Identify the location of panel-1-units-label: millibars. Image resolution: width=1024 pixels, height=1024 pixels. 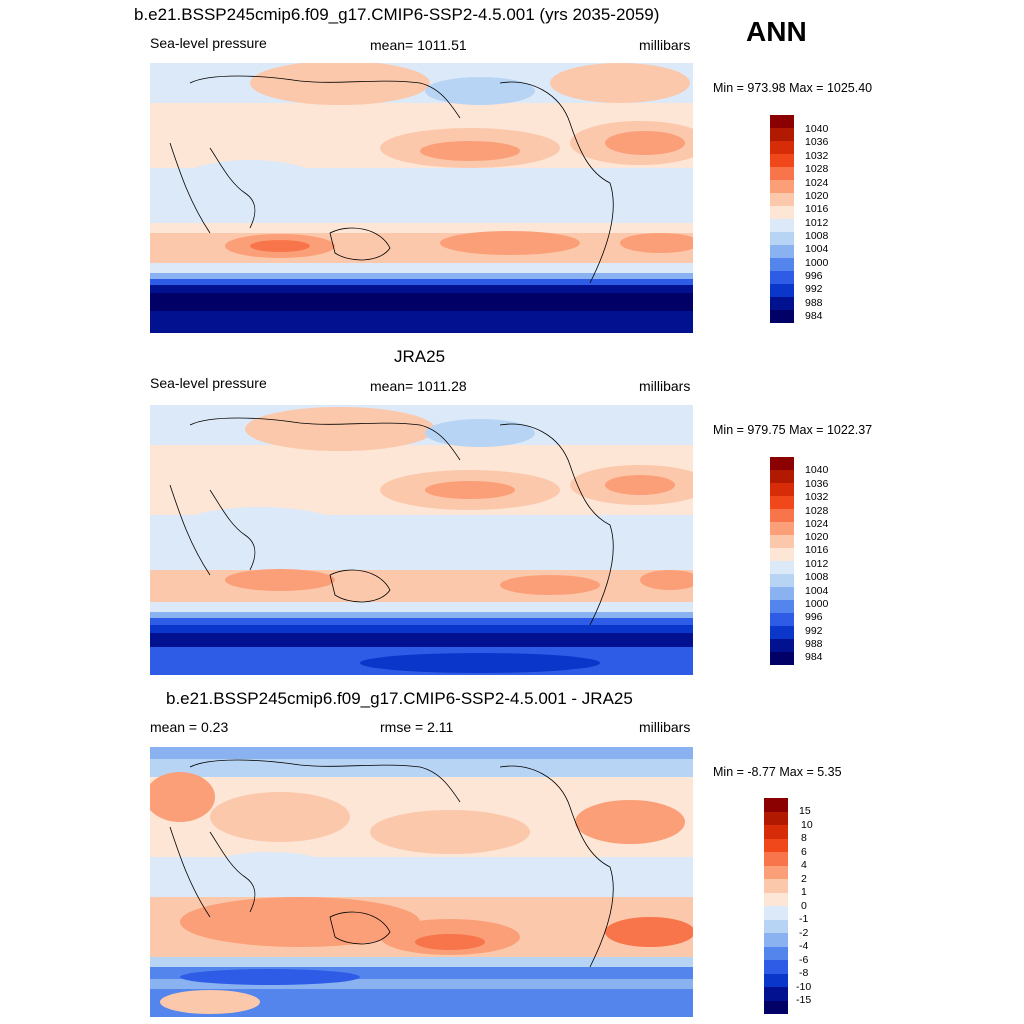
(665, 386).